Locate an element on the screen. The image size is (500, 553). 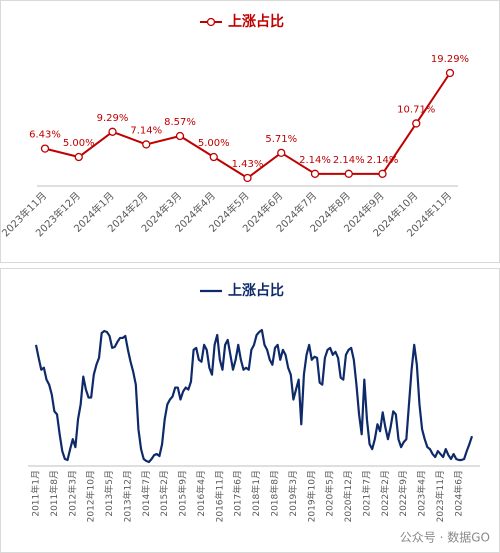
x-tick-label: 2024年6月 is located at coordinates (458, 493).